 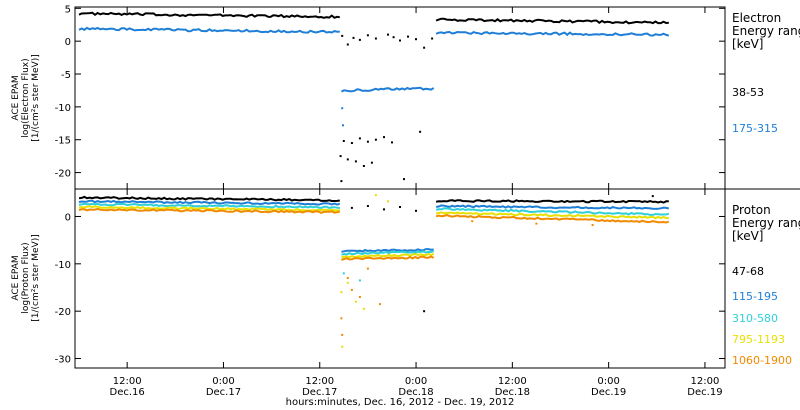 I want to click on legend-entry: 175-315, so click(x=755, y=128).